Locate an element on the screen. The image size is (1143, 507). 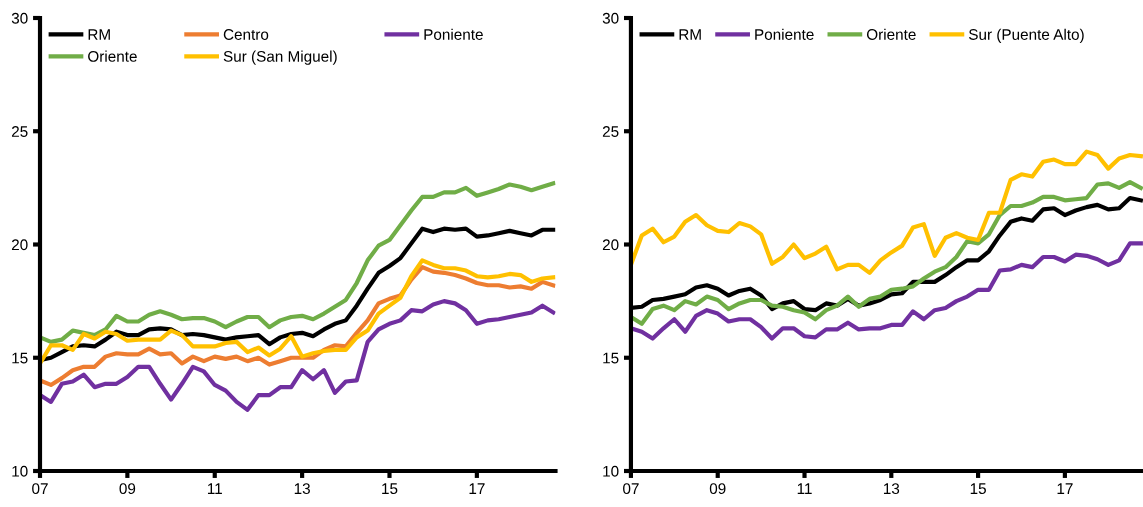
legend-label: Centro is located at coordinates (246, 34).